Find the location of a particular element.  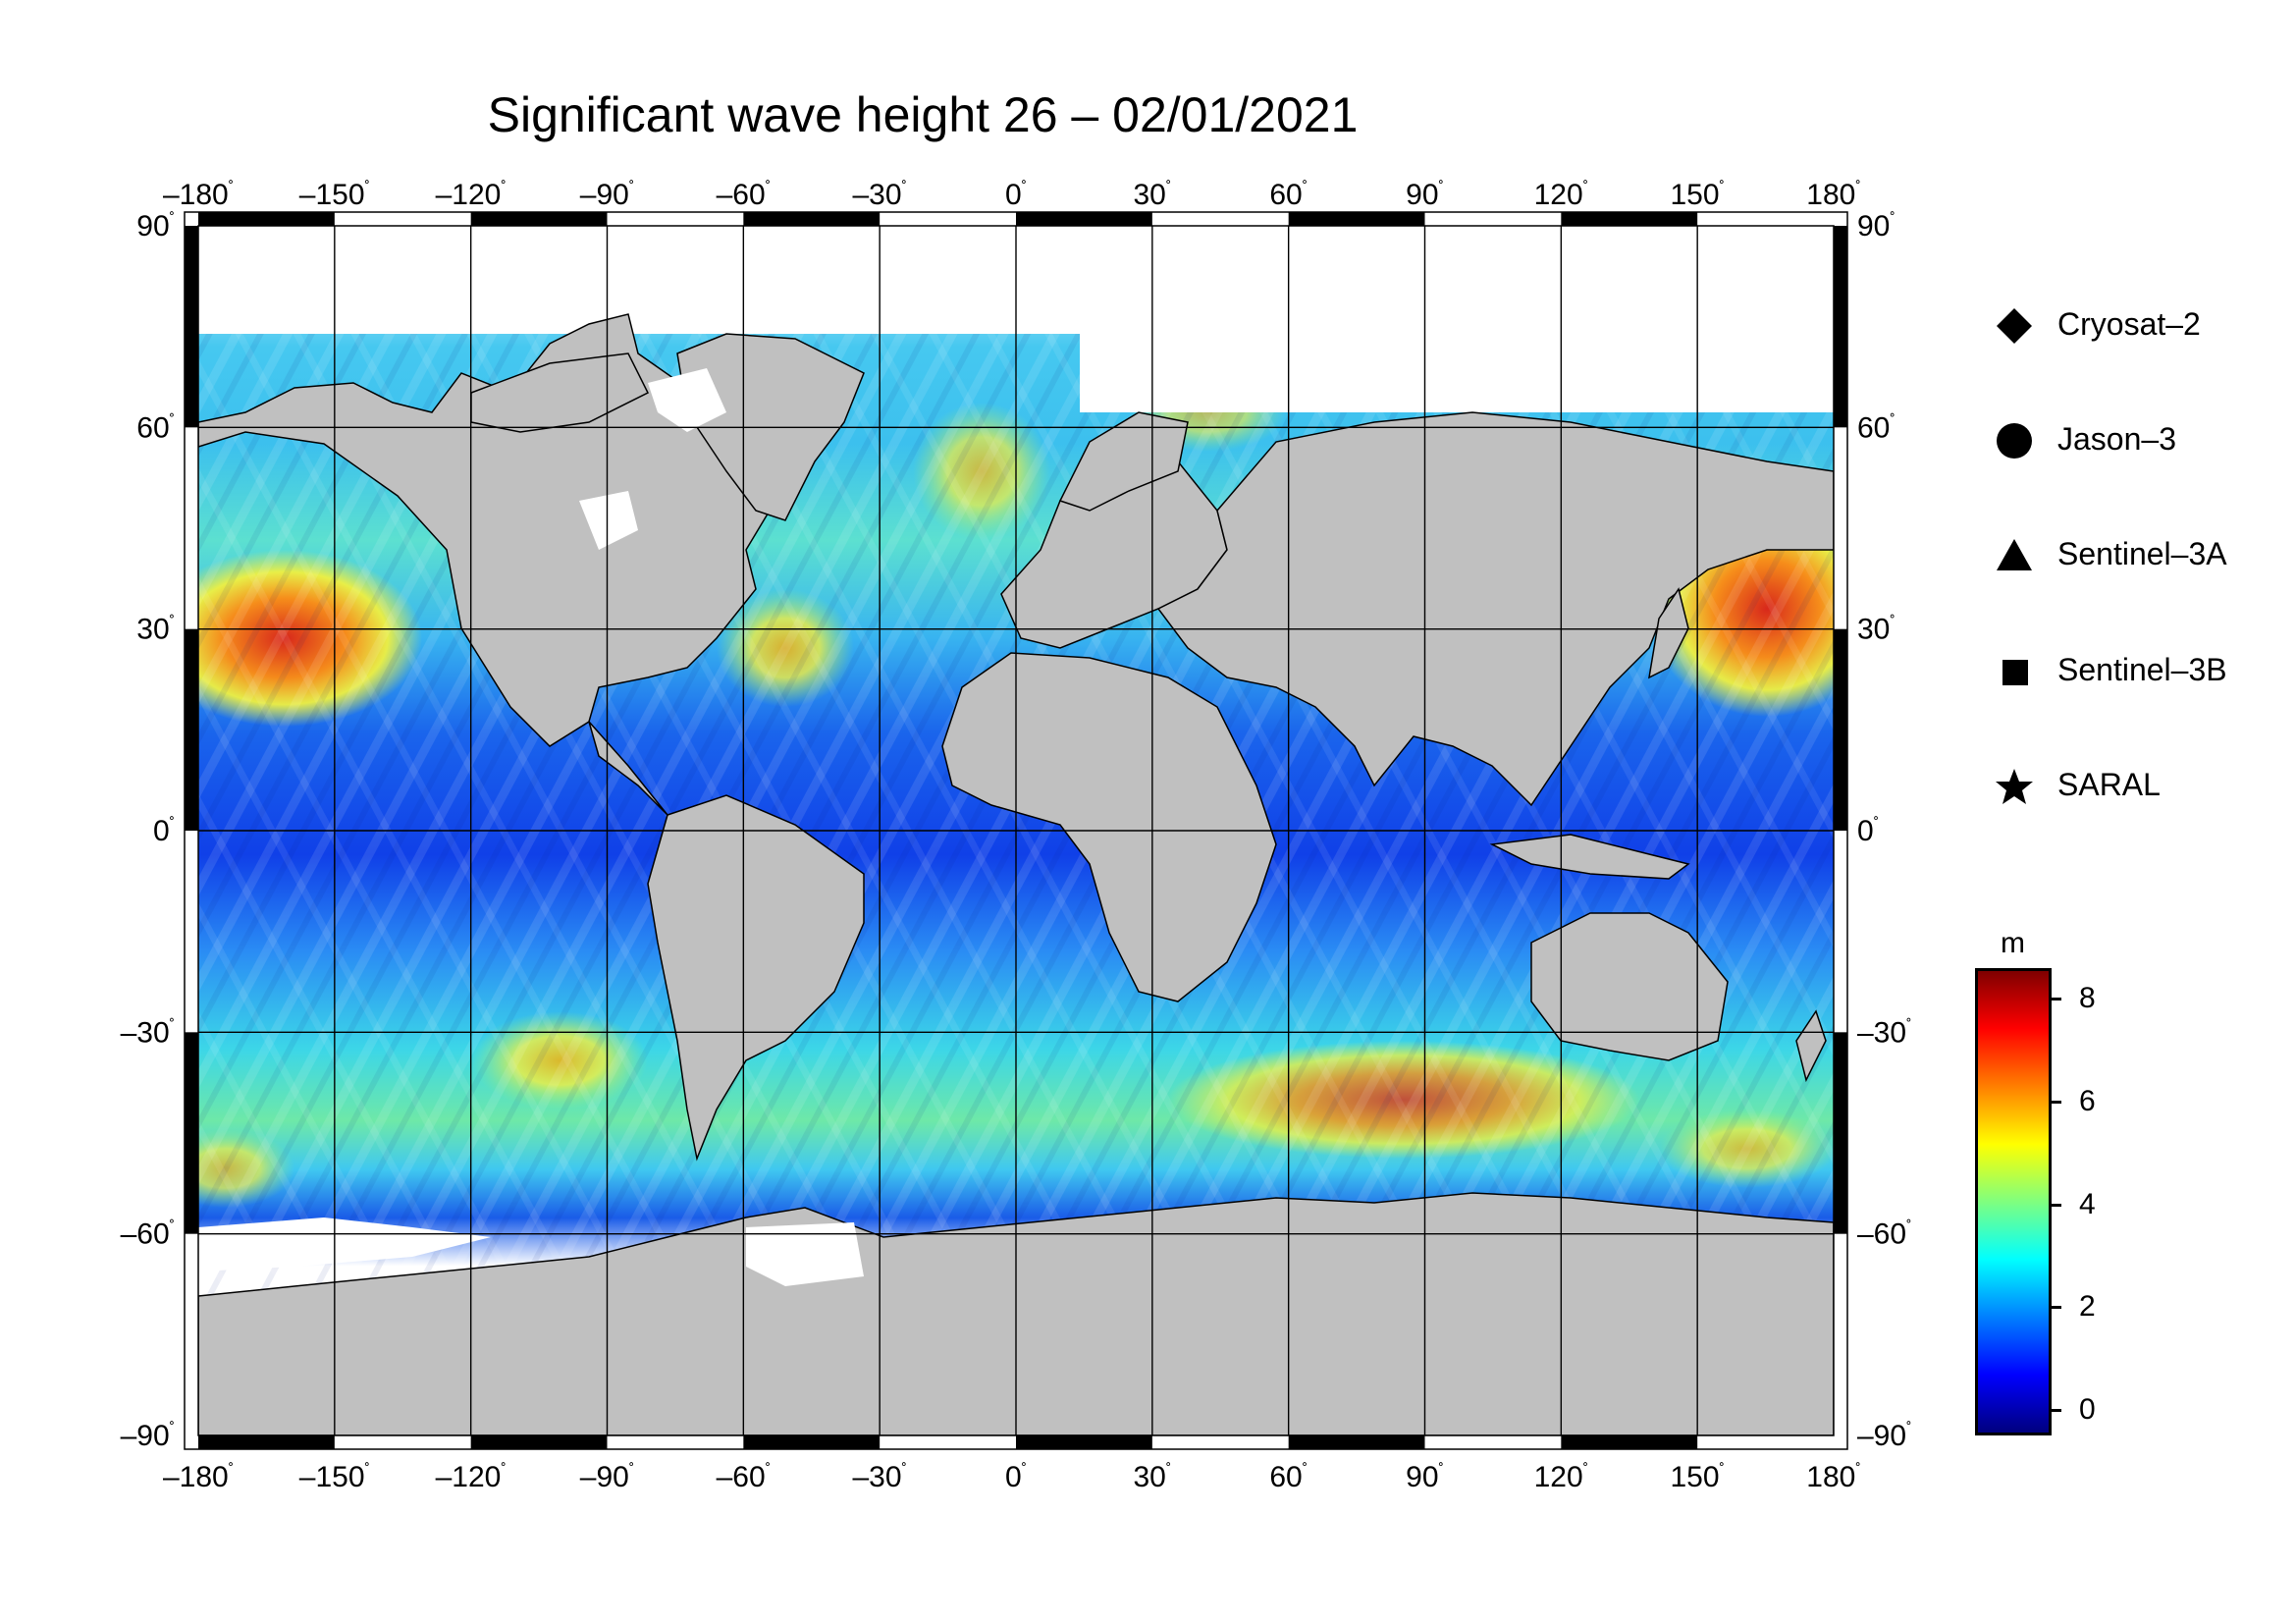

legend-item-jason: Jason–3 is located at coordinates (2135, 439).